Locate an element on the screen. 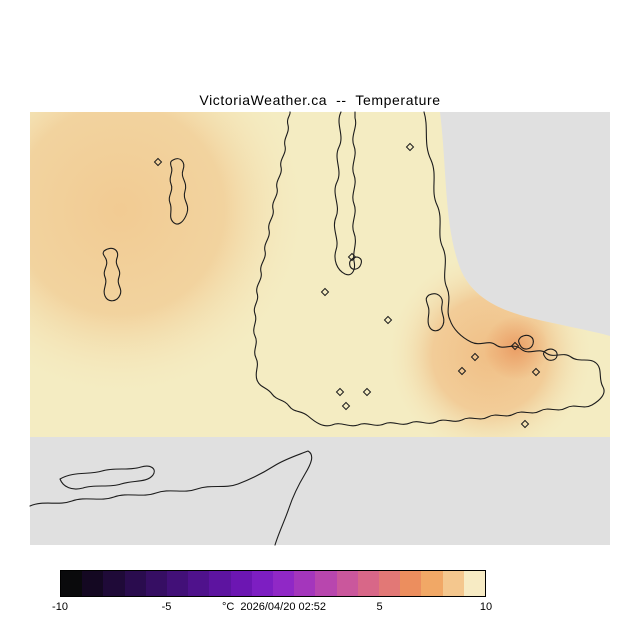  colorbar-tick: -10 is located at coordinates (60, 607).